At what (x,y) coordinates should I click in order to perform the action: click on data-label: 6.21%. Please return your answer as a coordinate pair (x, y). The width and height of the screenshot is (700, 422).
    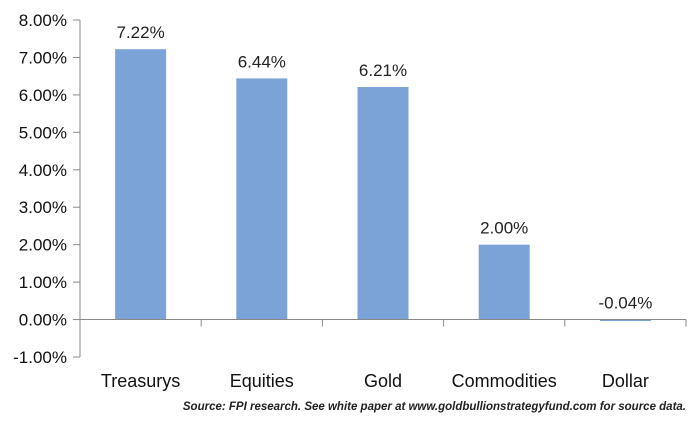
    Looking at the image, I should click on (383, 70).